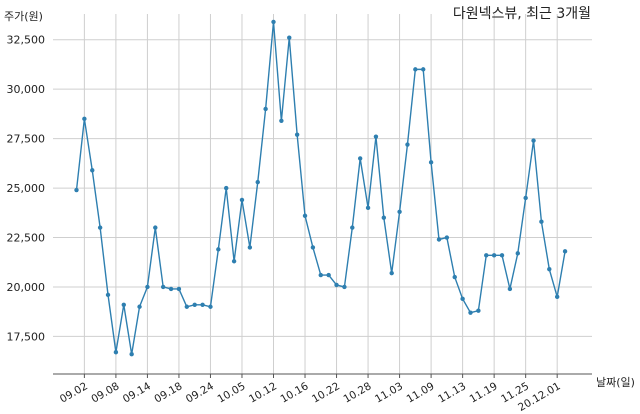  Describe the element at coordinates (74, 392) in the screenshot. I see `x-tick-label: 09.02` at that location.